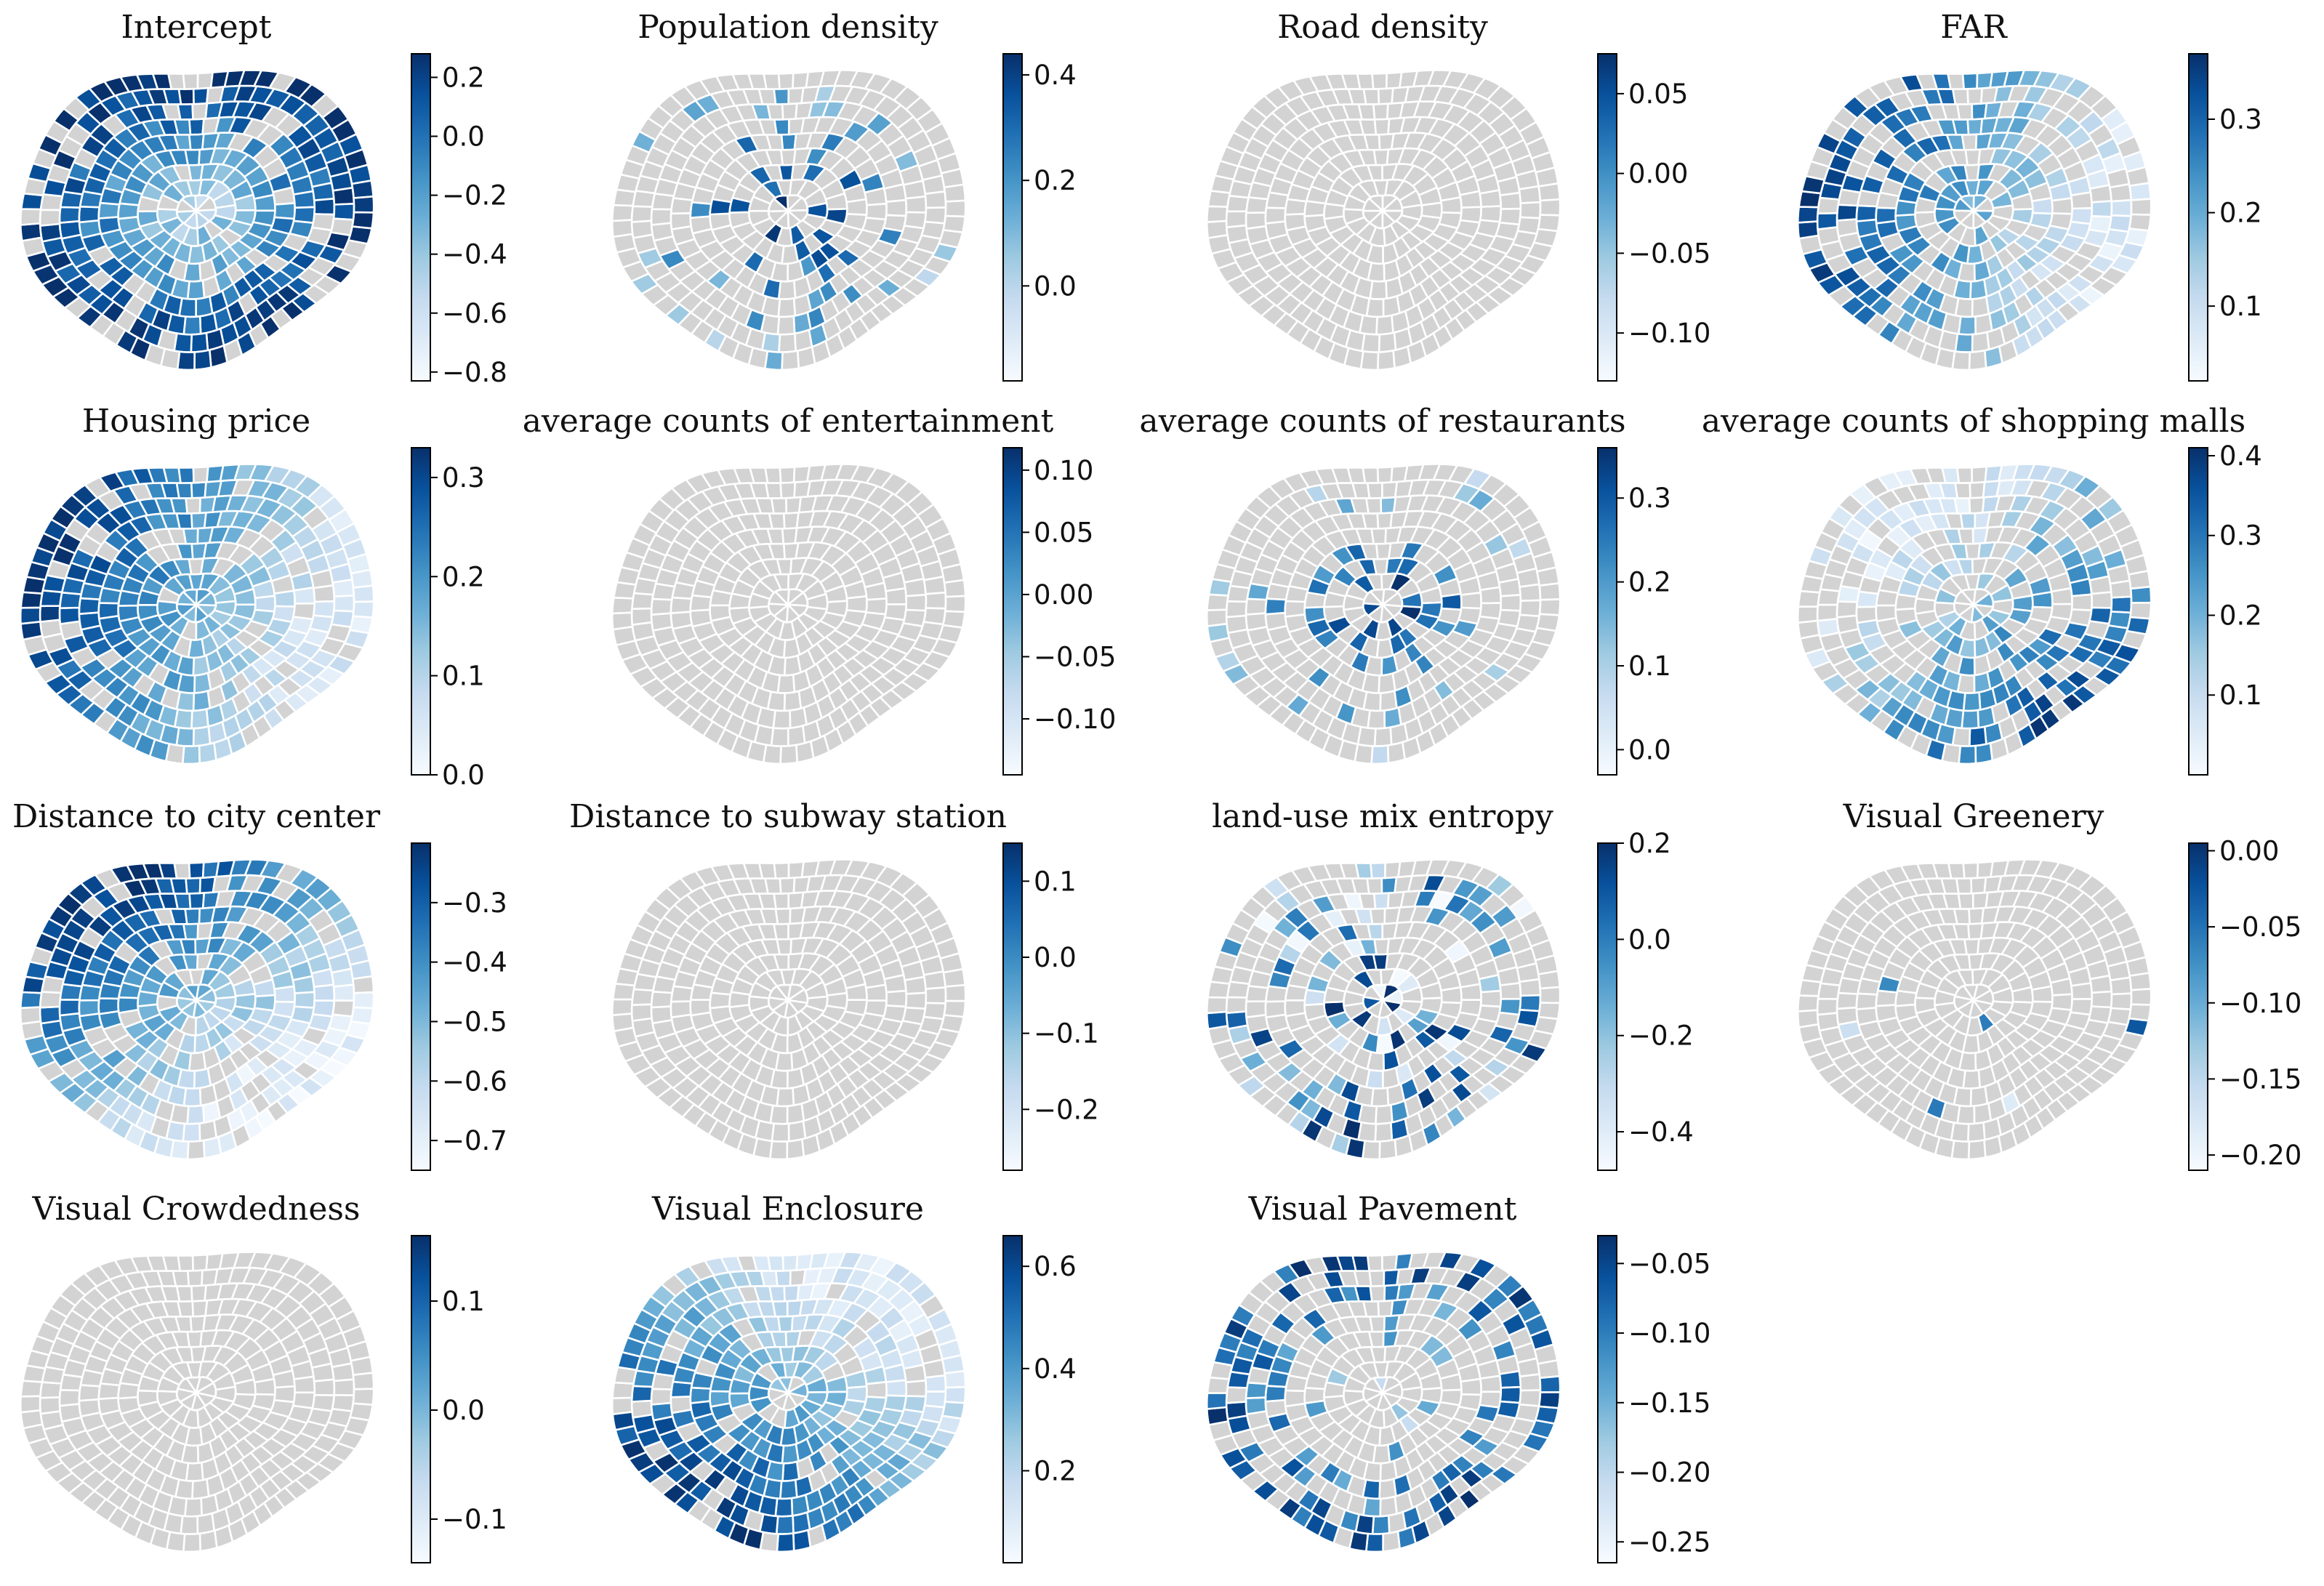 This screenshot has width=2324, height=1586. I want to click on colorbar-tick-label: 0.1, so click(1649, 666).